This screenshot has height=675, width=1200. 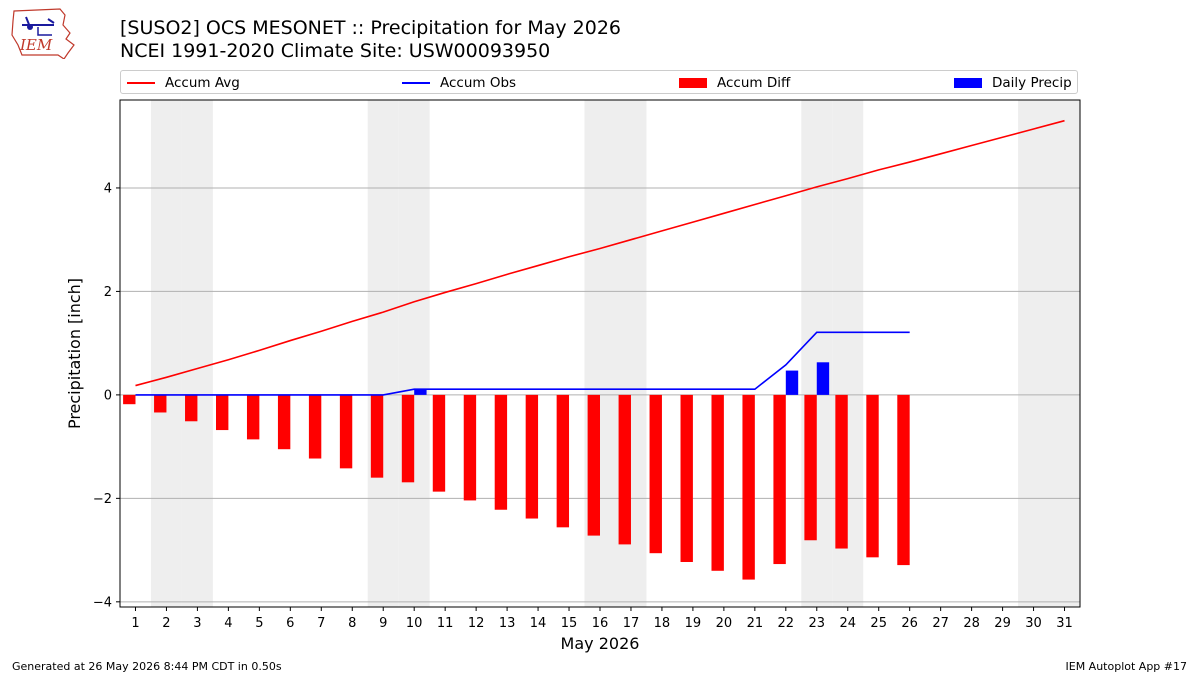 I want to click on x-tick-label: 16, so click(x=600, y=623).